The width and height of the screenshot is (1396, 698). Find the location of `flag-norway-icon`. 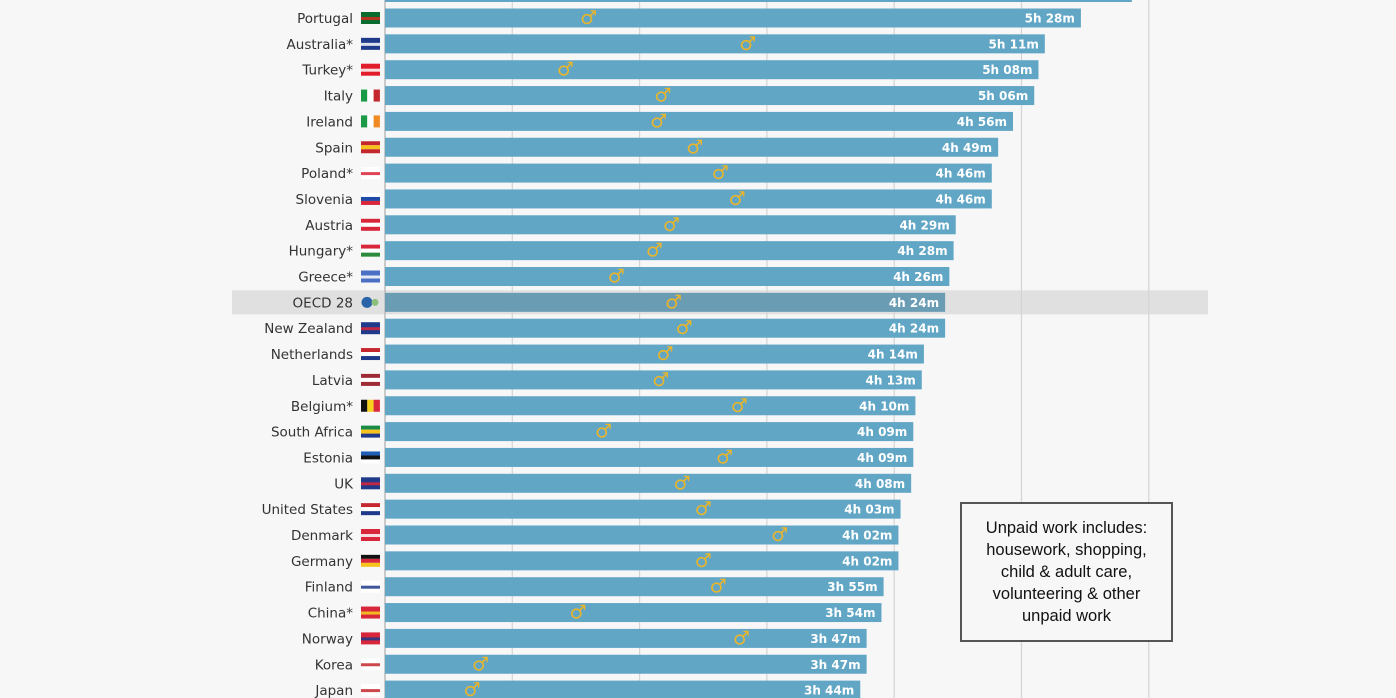

flag-norway-icon is located at coordinates (370, 638).